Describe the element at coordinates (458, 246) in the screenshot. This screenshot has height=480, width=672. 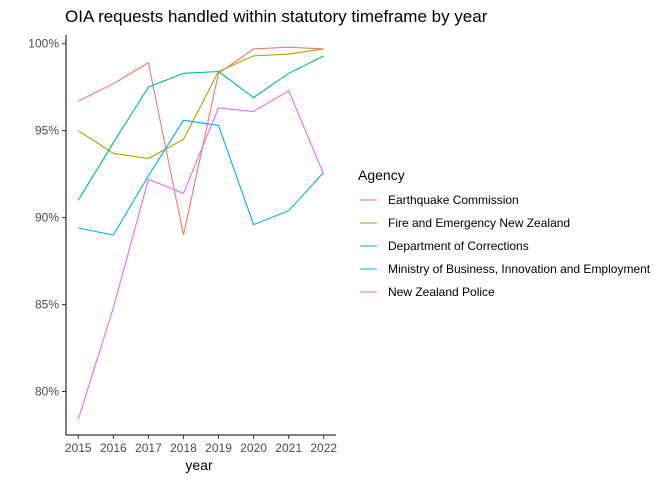
I see `legend-label-3: Department of Corrections` at that location.